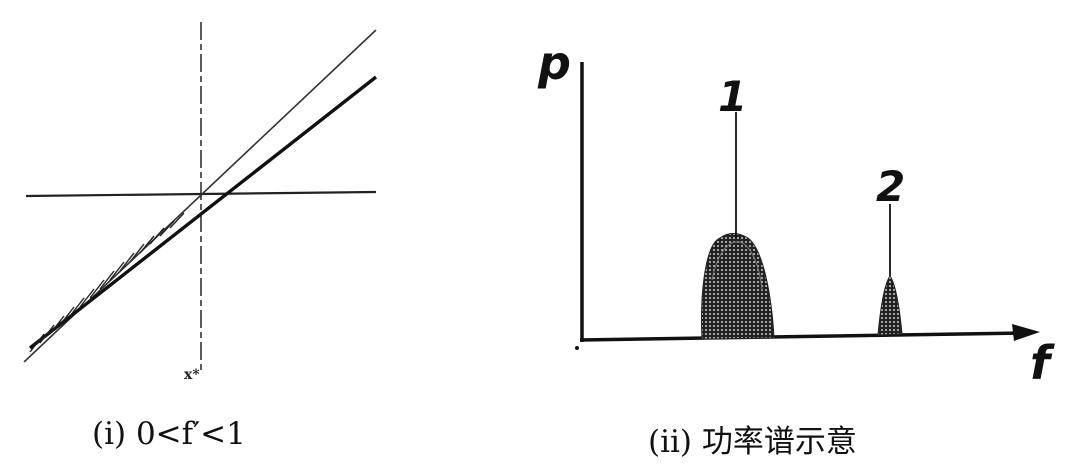  I want to click on right-caption: (ⅱ) 功率谱示意, so click(752, 442).